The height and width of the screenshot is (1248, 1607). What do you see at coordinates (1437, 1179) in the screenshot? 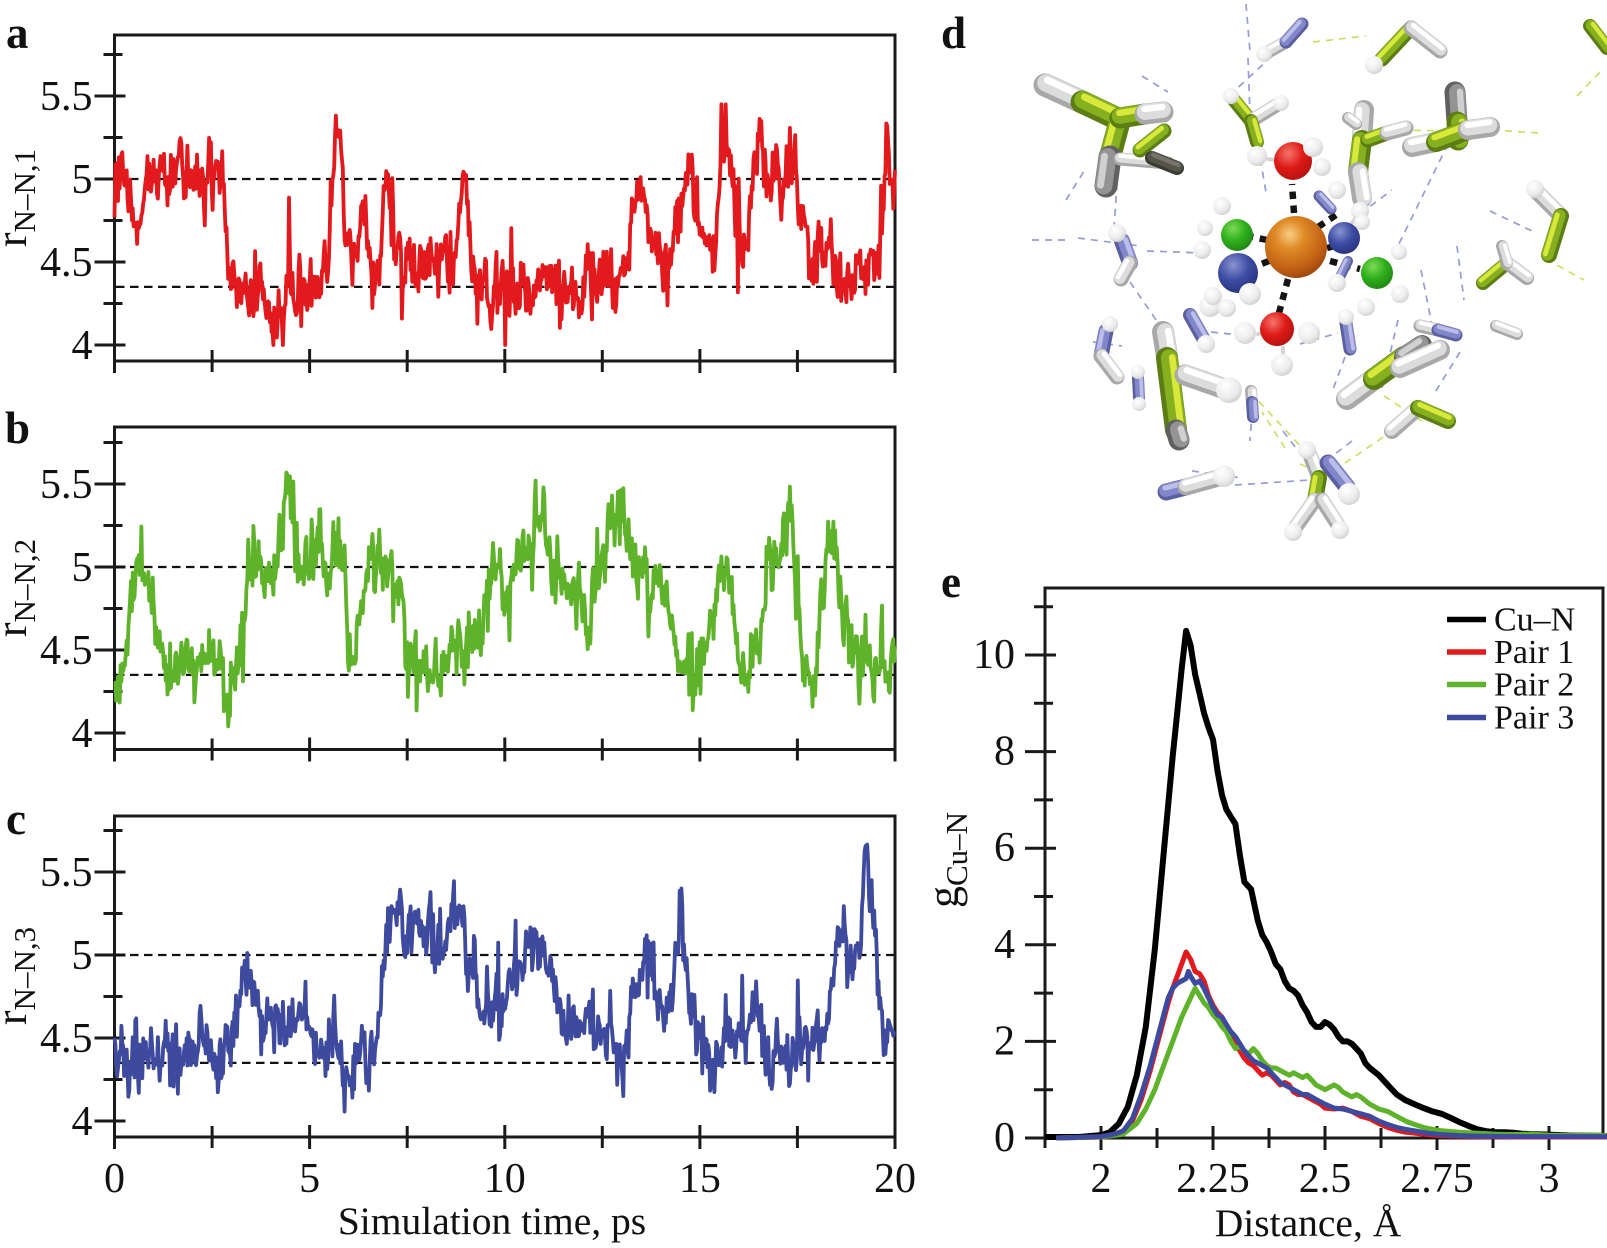
I see `svg-text: 2.75` at bounding box center [1437, 1179].